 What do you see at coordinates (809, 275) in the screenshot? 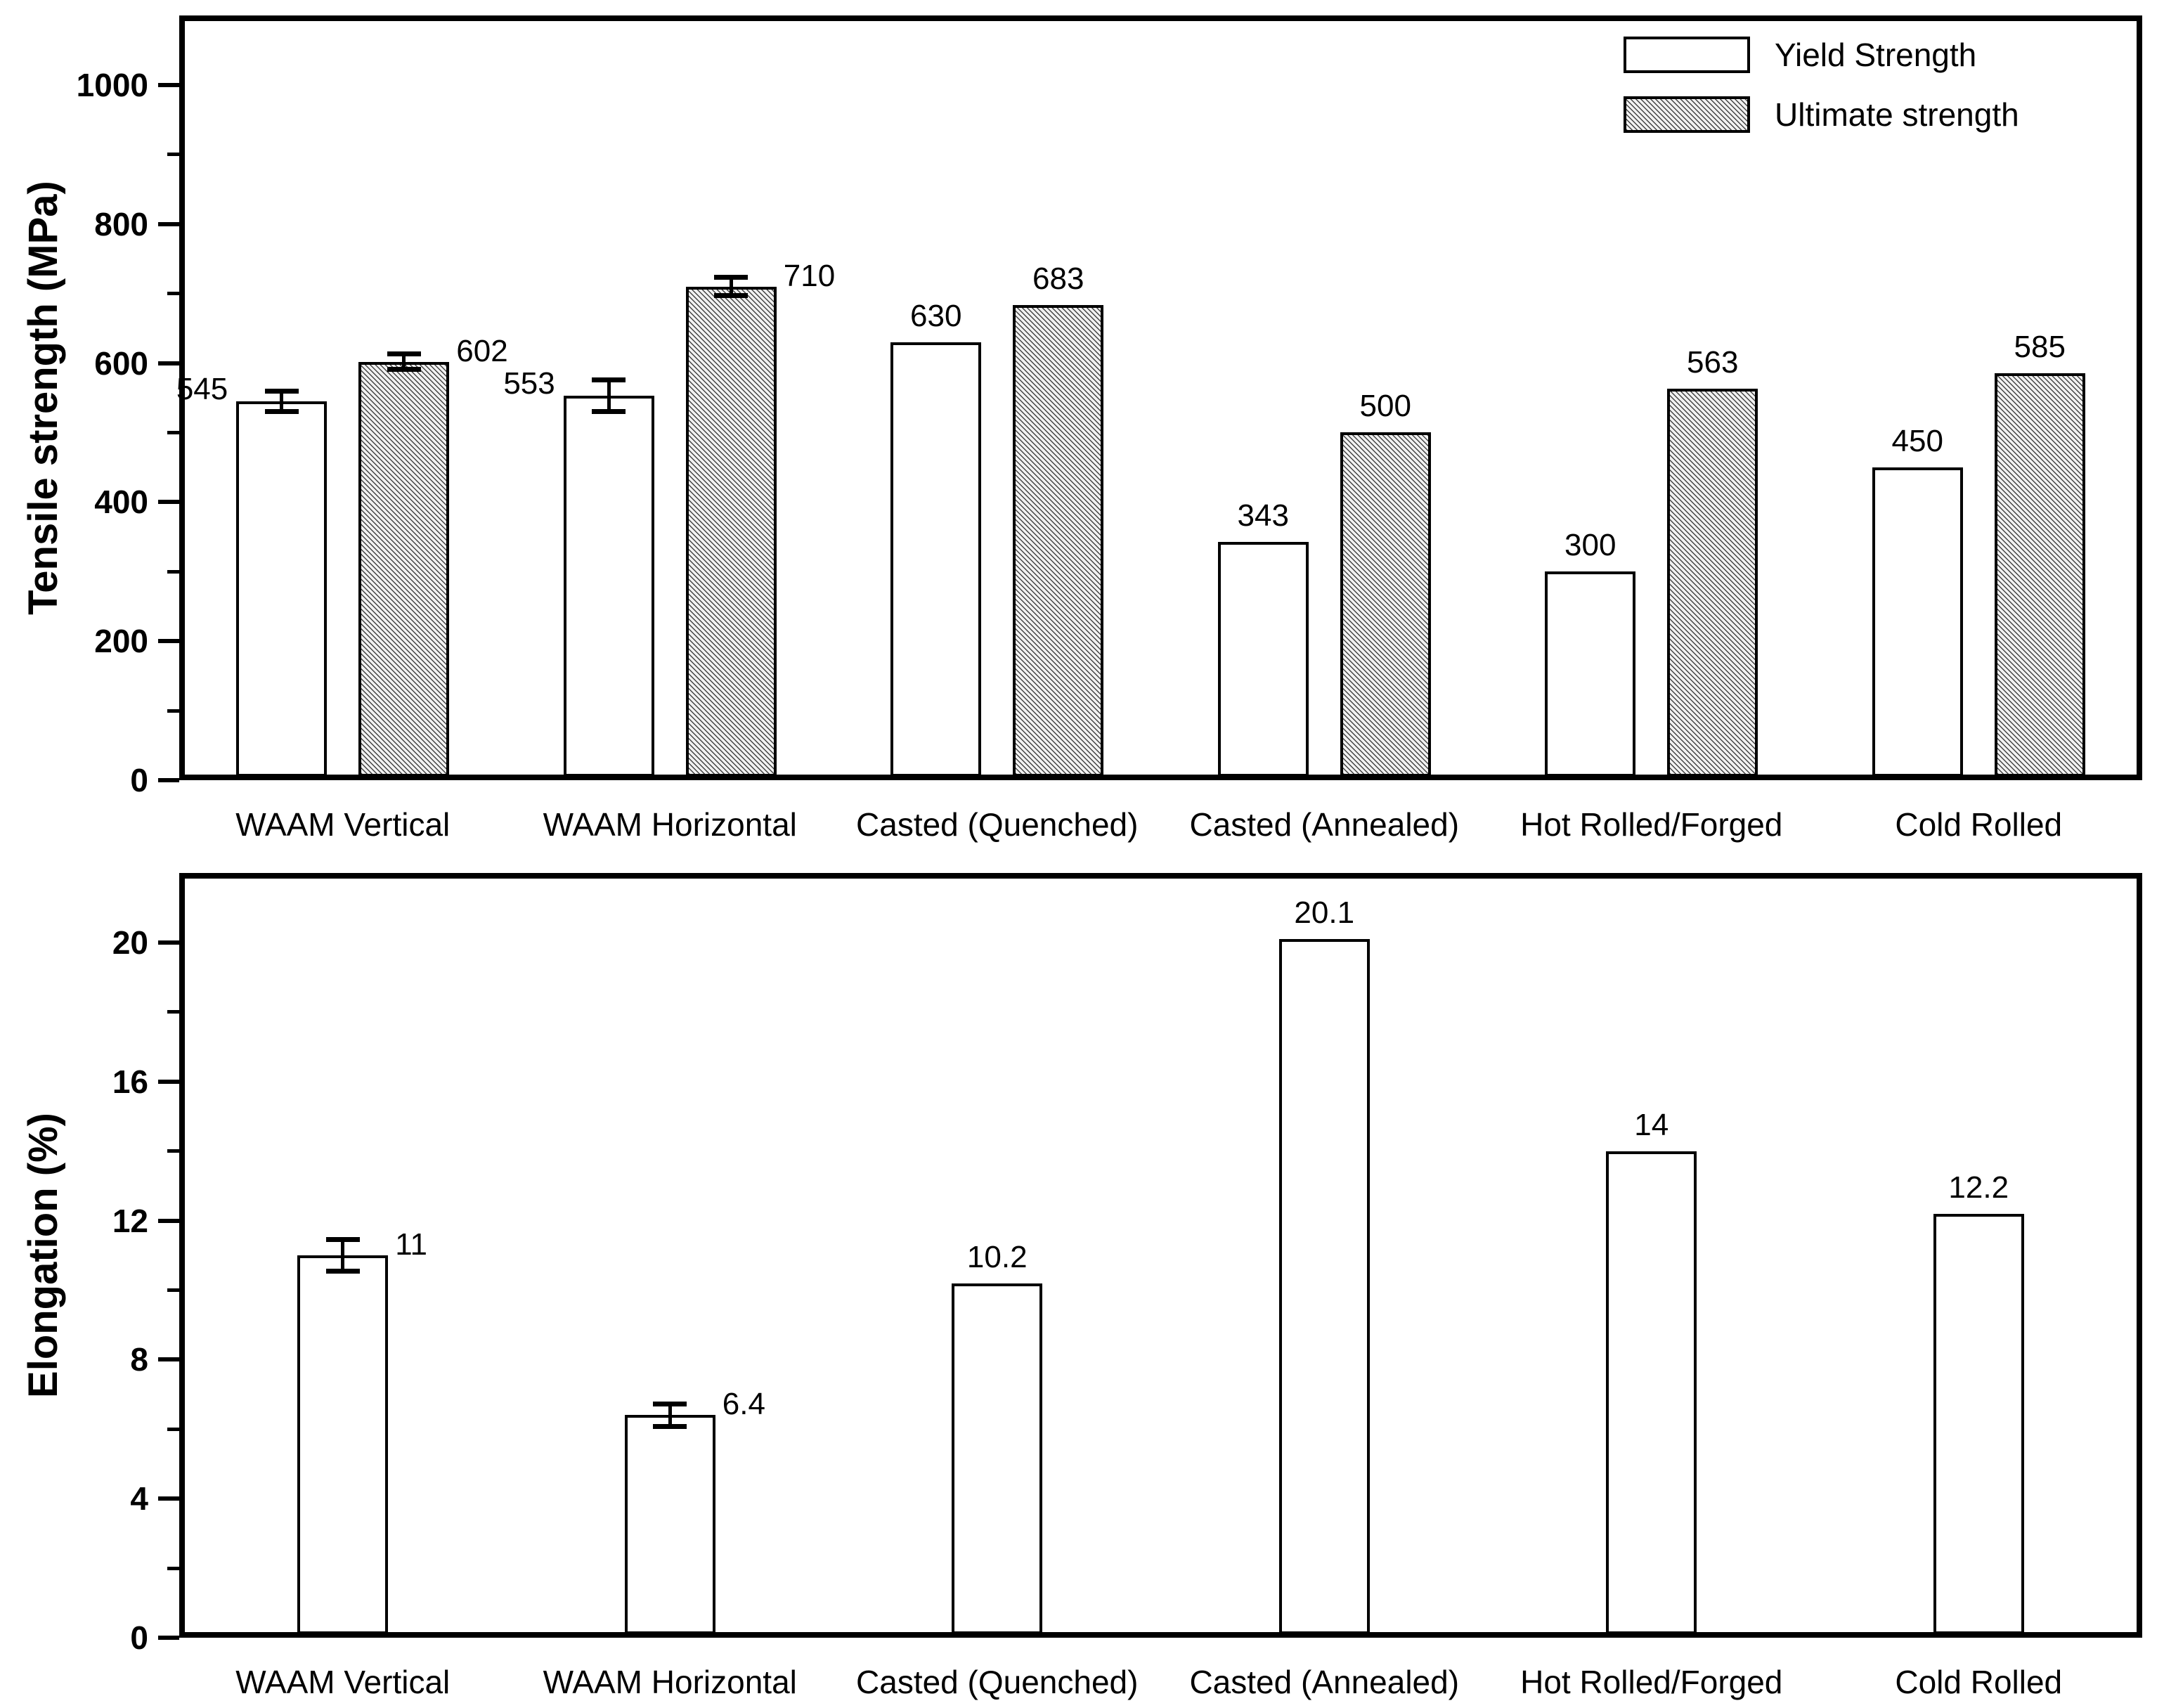
I see `bar-value-label: 710` at bounding box center [809, 275].